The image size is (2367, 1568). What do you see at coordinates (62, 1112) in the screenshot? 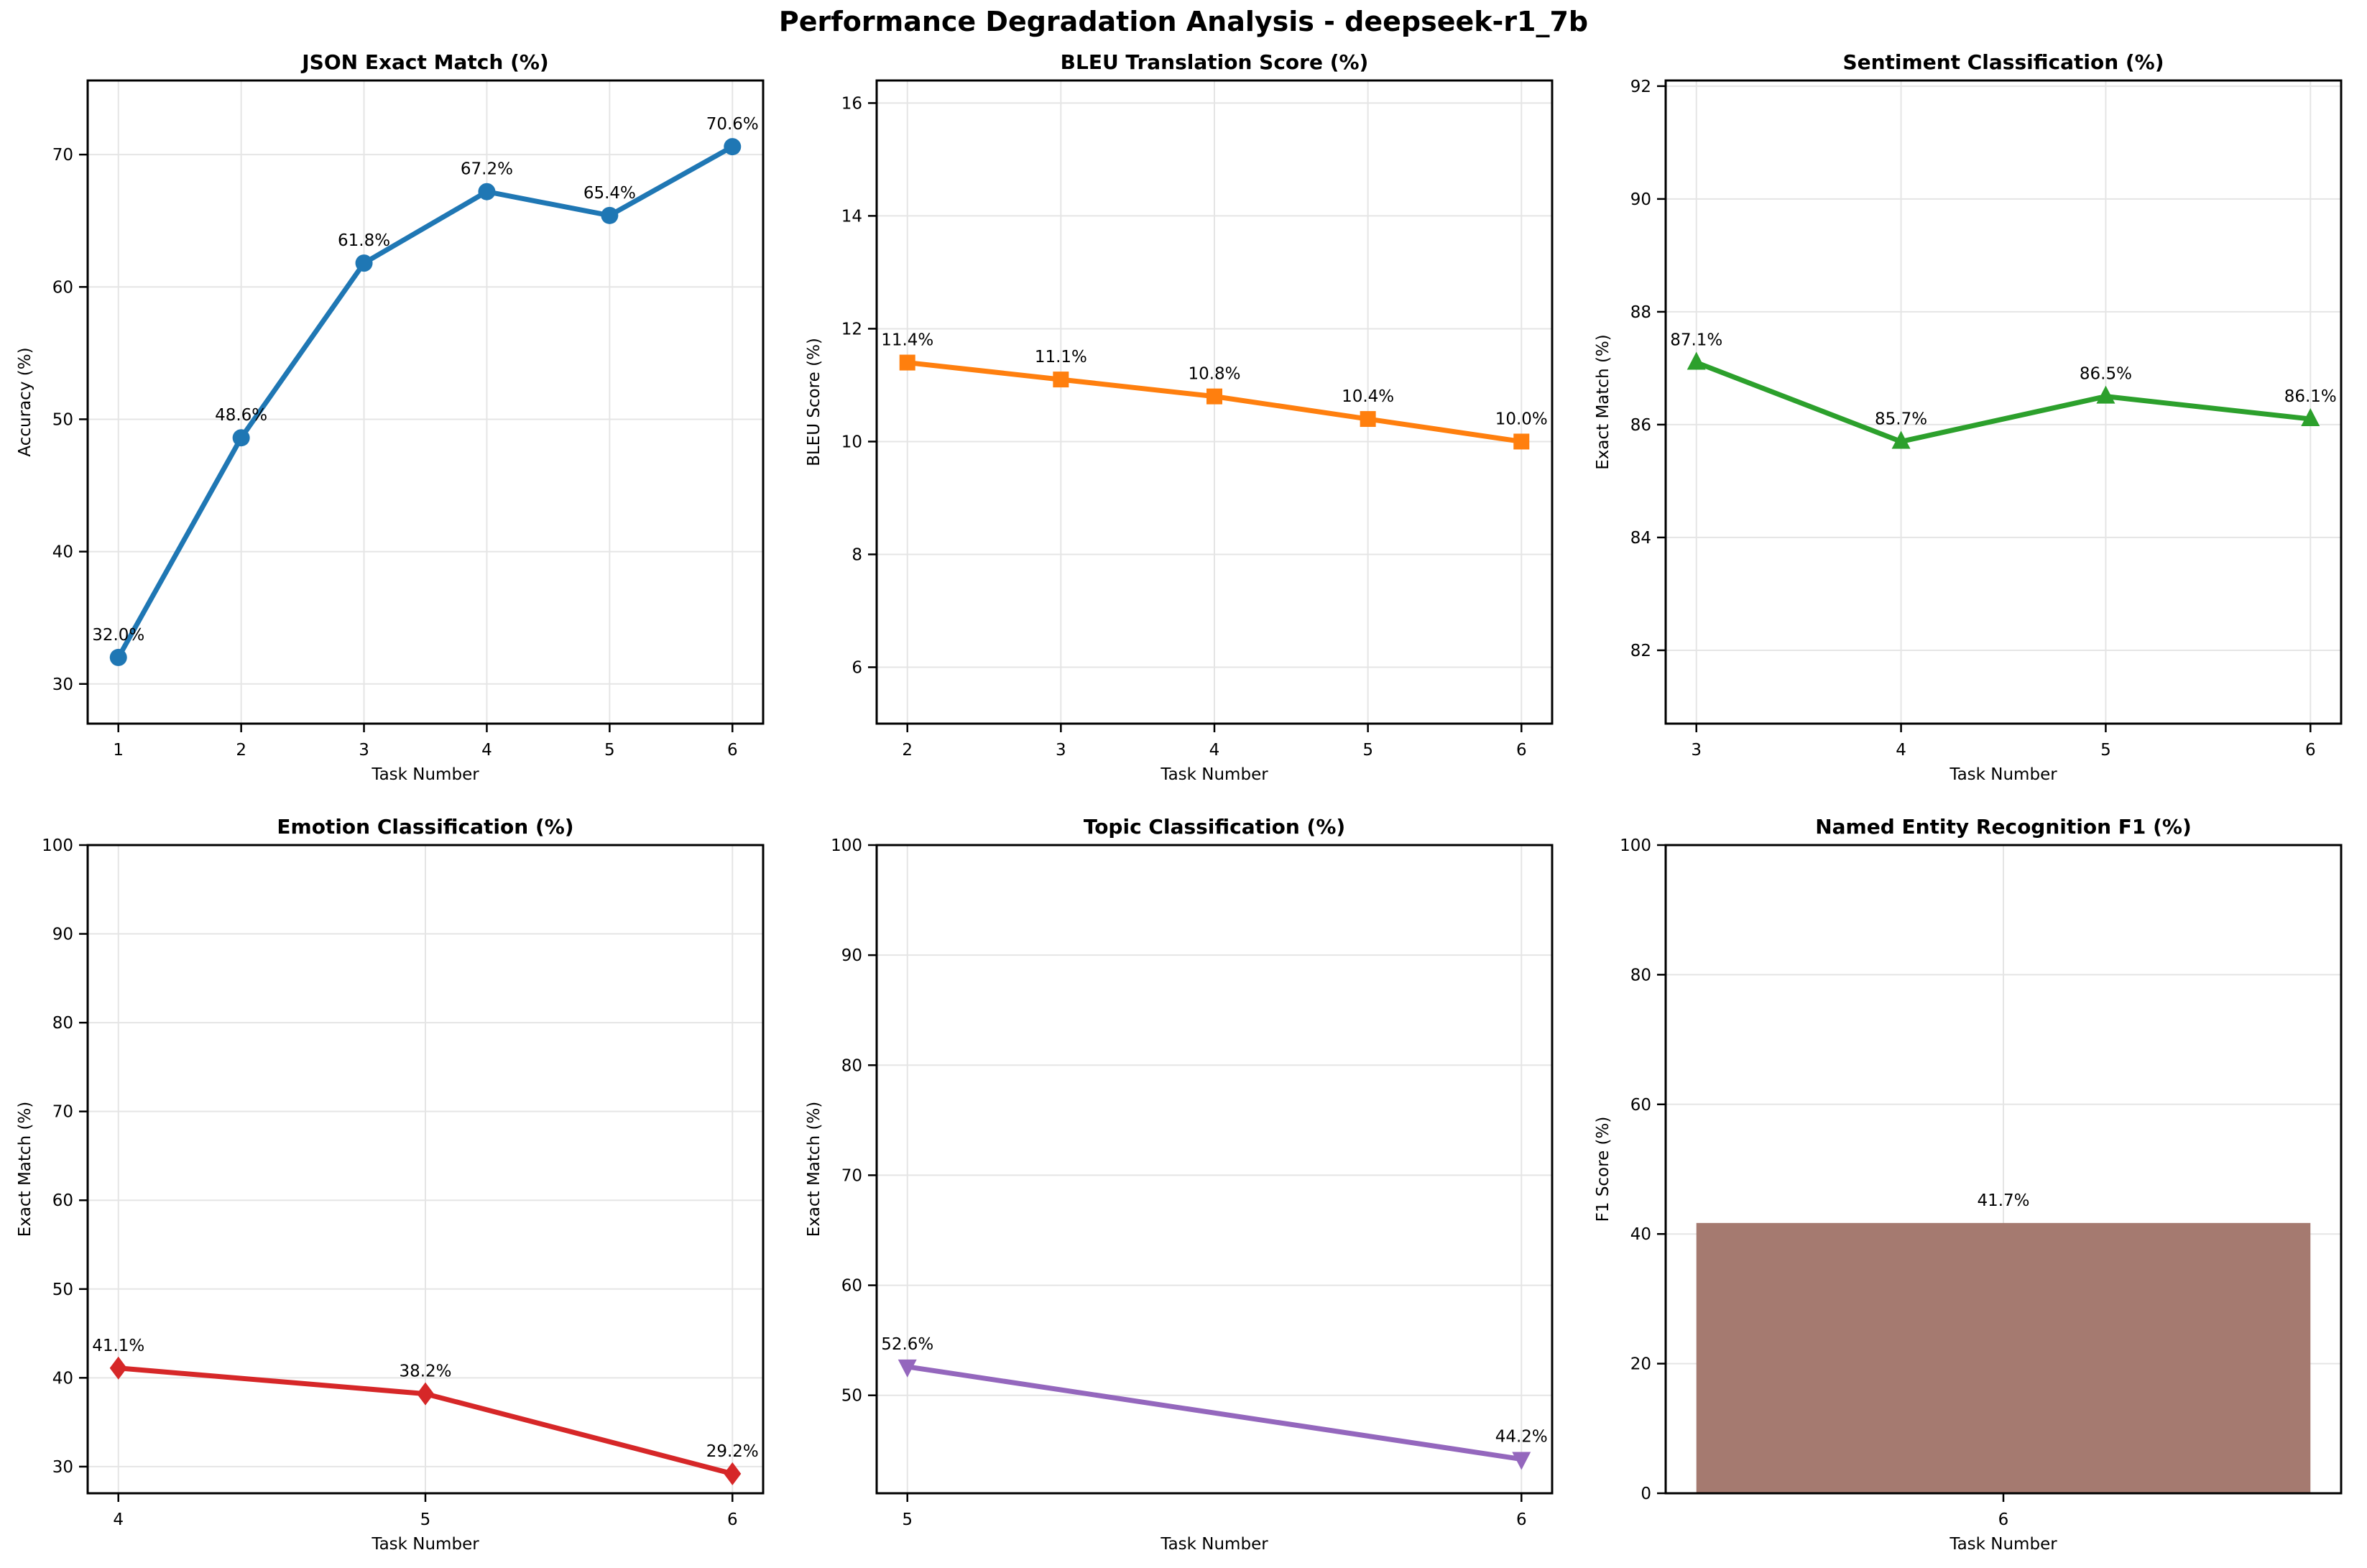
I see `y-tick-label: 70` at bounding box center [62, 1112].